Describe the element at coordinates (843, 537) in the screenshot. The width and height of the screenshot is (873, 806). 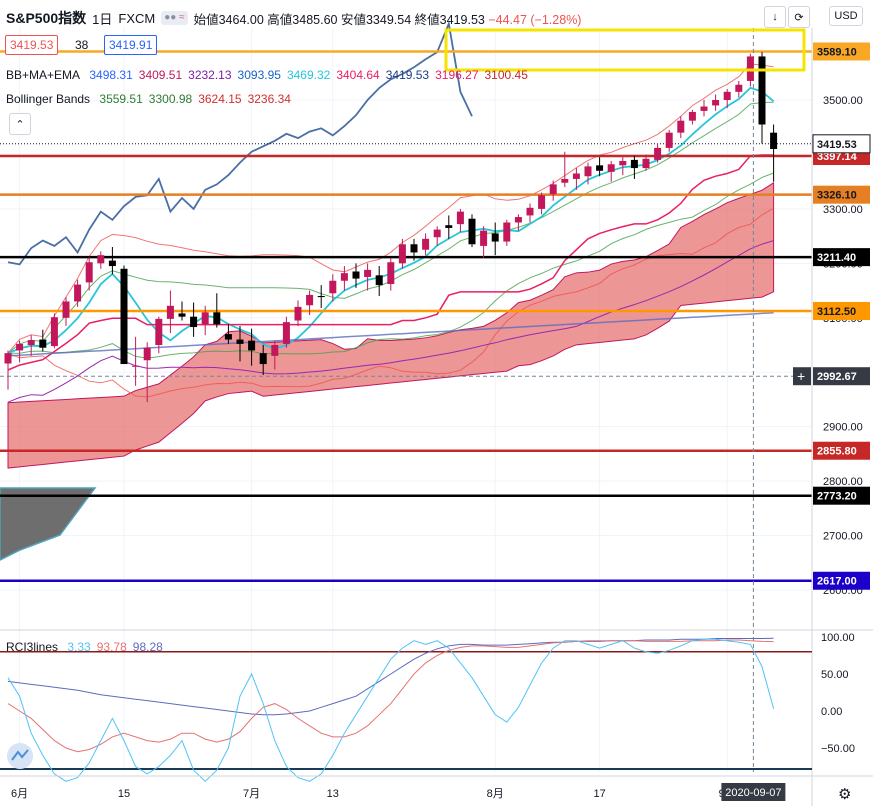
I see `price-tick-label: 2700.00` at that location.